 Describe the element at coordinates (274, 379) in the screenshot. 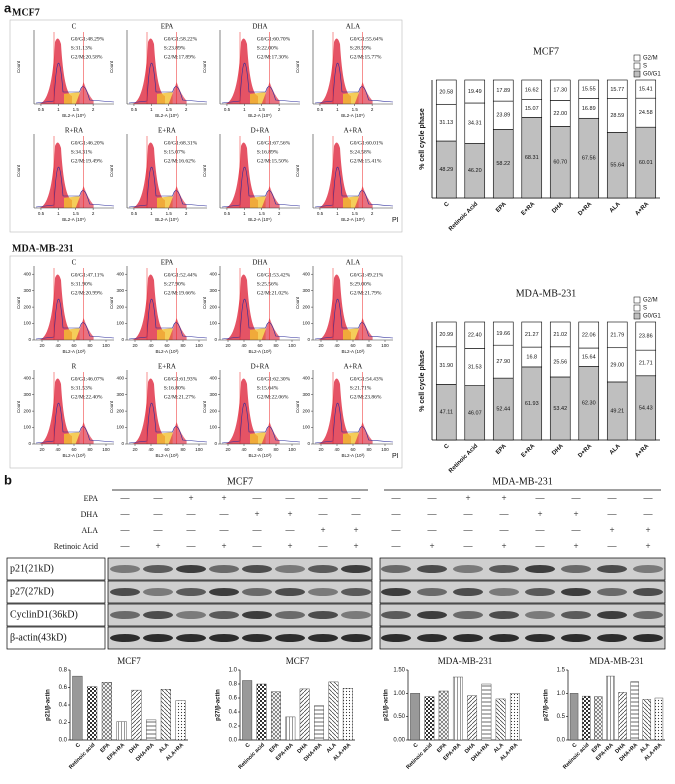

I see `phase-stat: G0/G1:62.30%` at that location.